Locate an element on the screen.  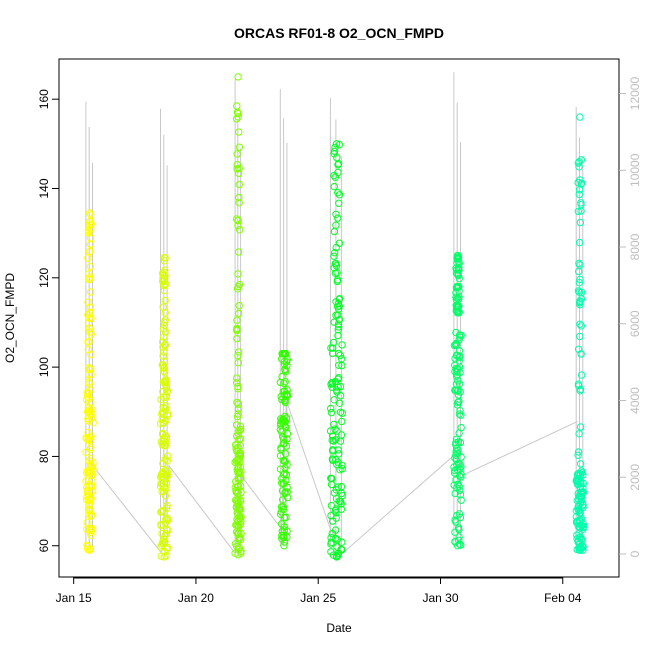
flight-series-rf05 is located at coordinates (336, 350).